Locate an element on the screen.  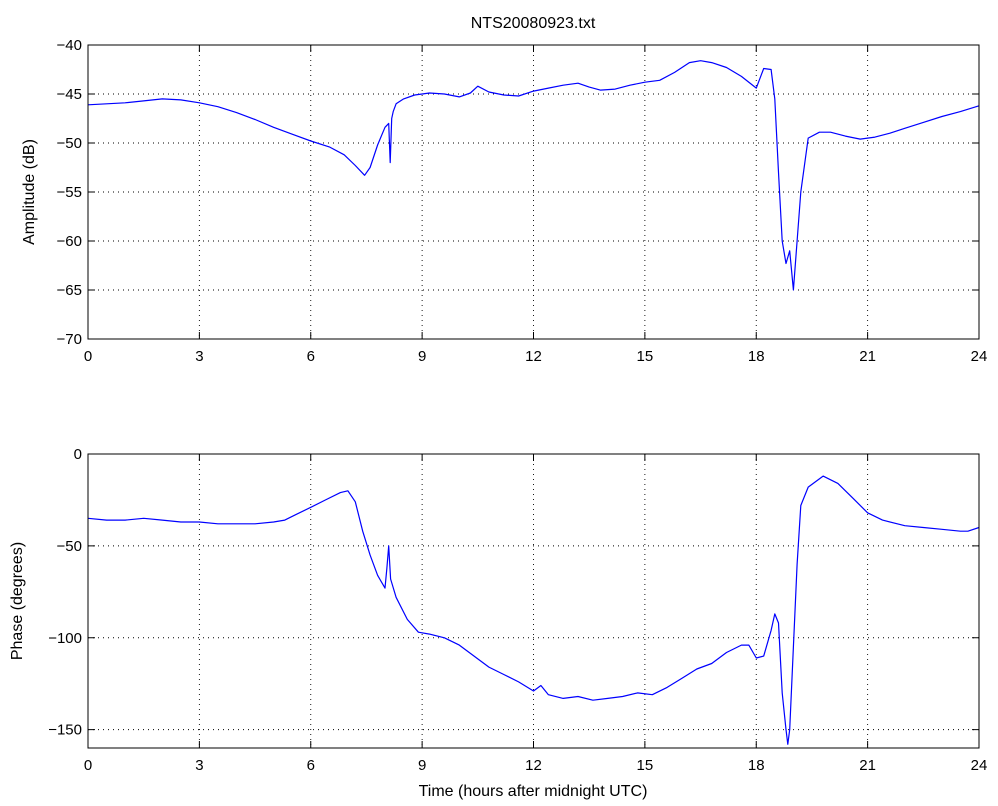
amplitude-y-tick-label: −50 is located at coordinates (69, 143).